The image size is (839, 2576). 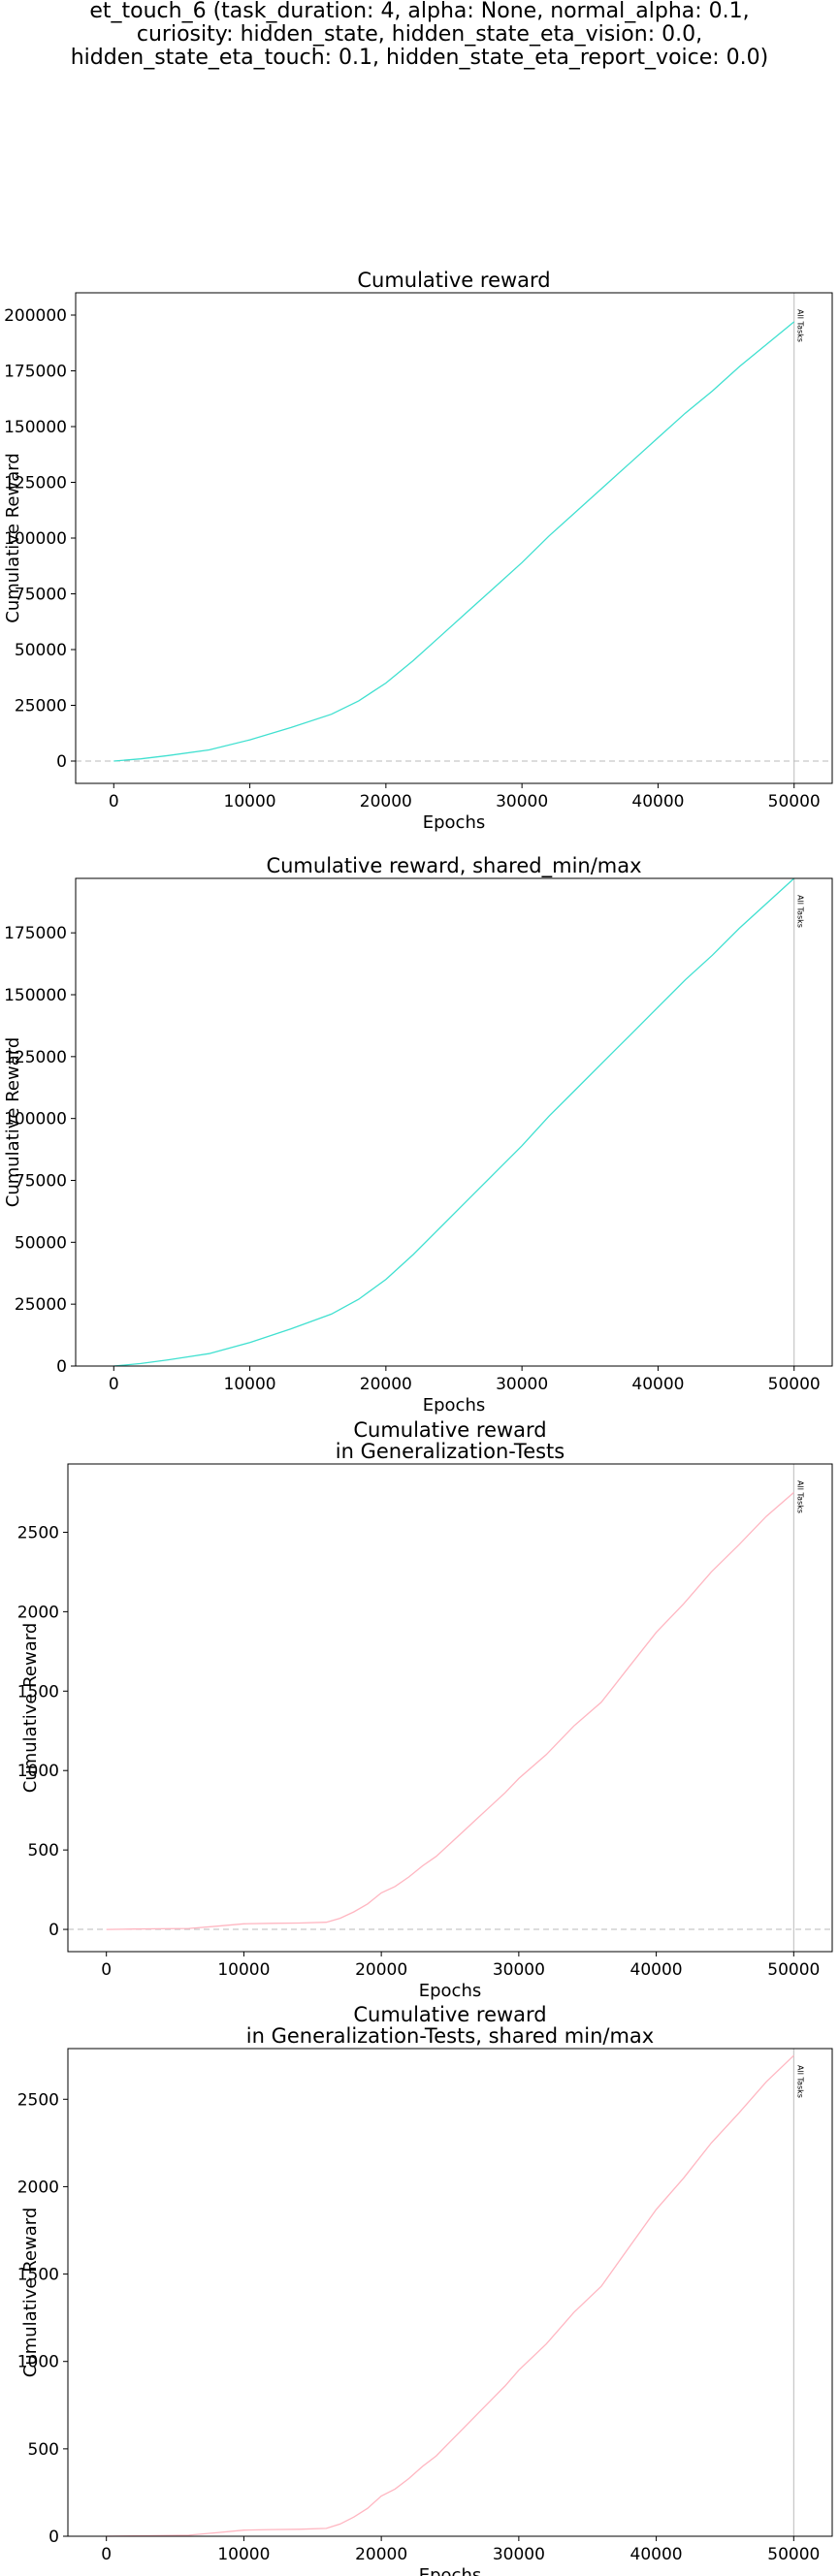 I want to click on chart-title: in Generalization-Tests, so click(x=450, y=1452).